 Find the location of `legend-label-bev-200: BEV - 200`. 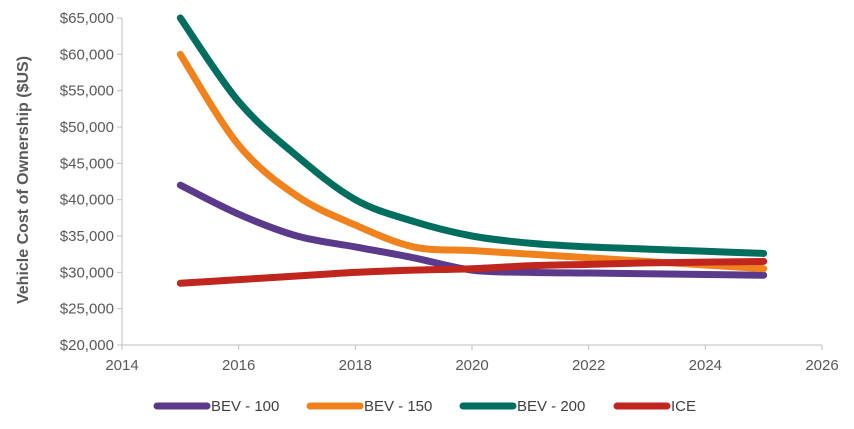

legend-label-bev-200: BEV - 200 is located at coordinates (551, 406).